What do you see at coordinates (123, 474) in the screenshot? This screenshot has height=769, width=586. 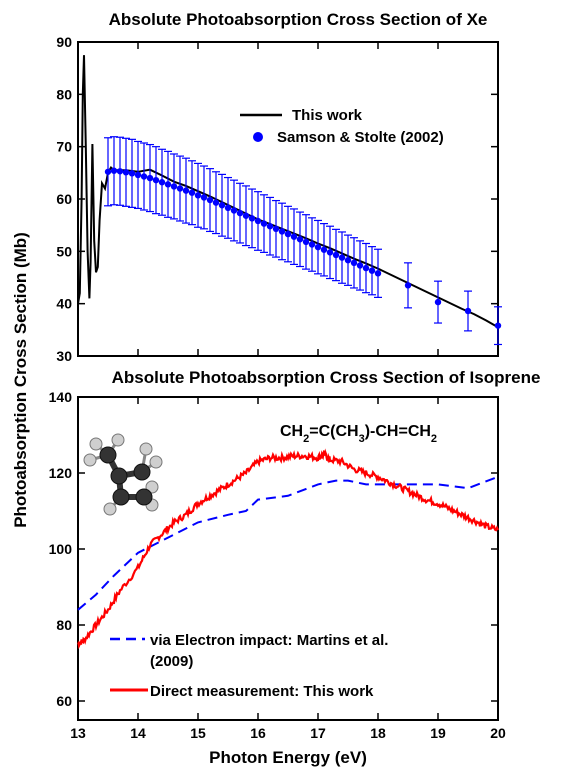 I see `isoprene-molecule-icon` at bounding box center [123, 474].